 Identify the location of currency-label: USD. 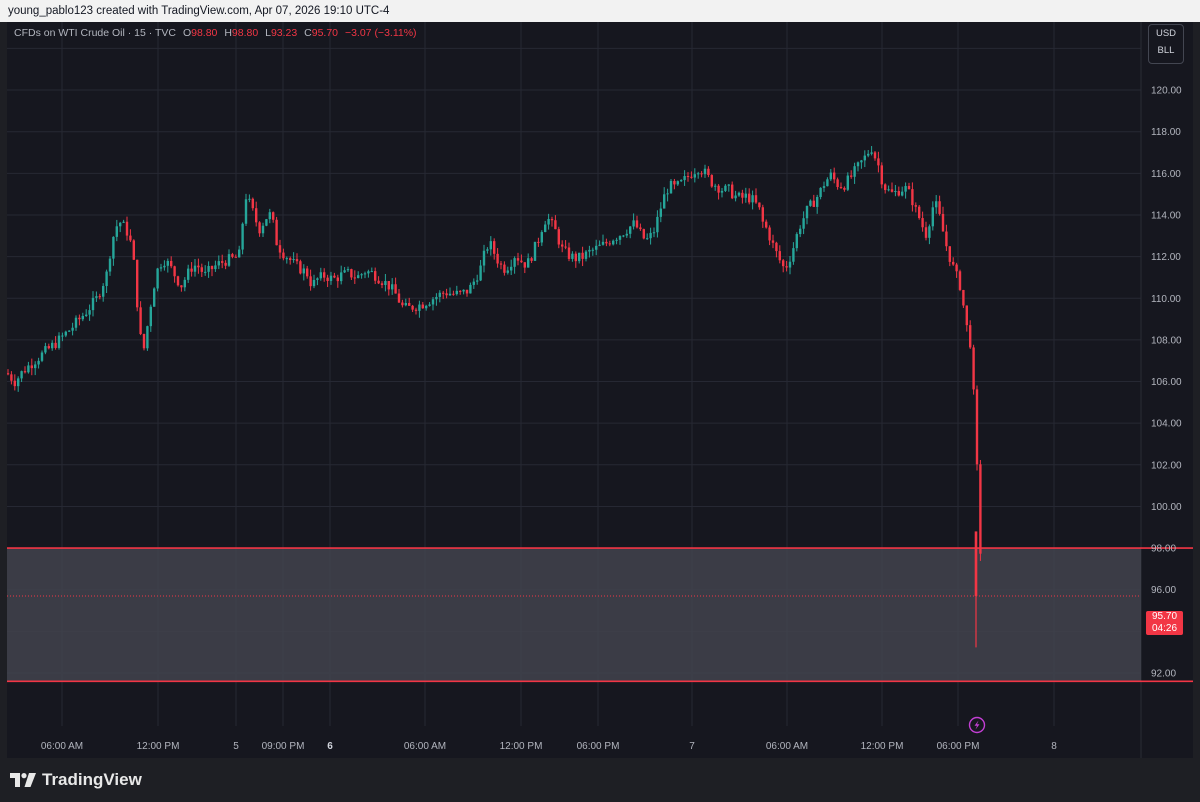
(1166, 33).